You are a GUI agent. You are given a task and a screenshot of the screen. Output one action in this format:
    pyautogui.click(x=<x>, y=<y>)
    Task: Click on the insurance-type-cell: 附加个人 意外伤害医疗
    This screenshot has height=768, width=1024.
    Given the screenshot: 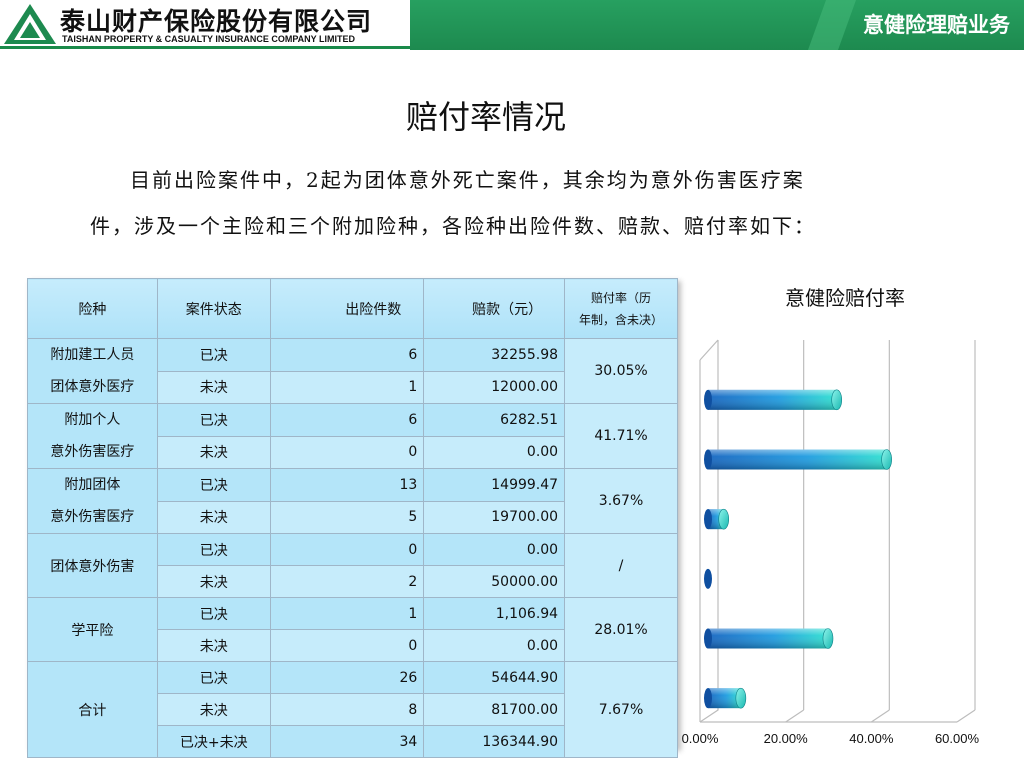 What is the action you would take?
    pyautogui.click(x=92, y=436)
    